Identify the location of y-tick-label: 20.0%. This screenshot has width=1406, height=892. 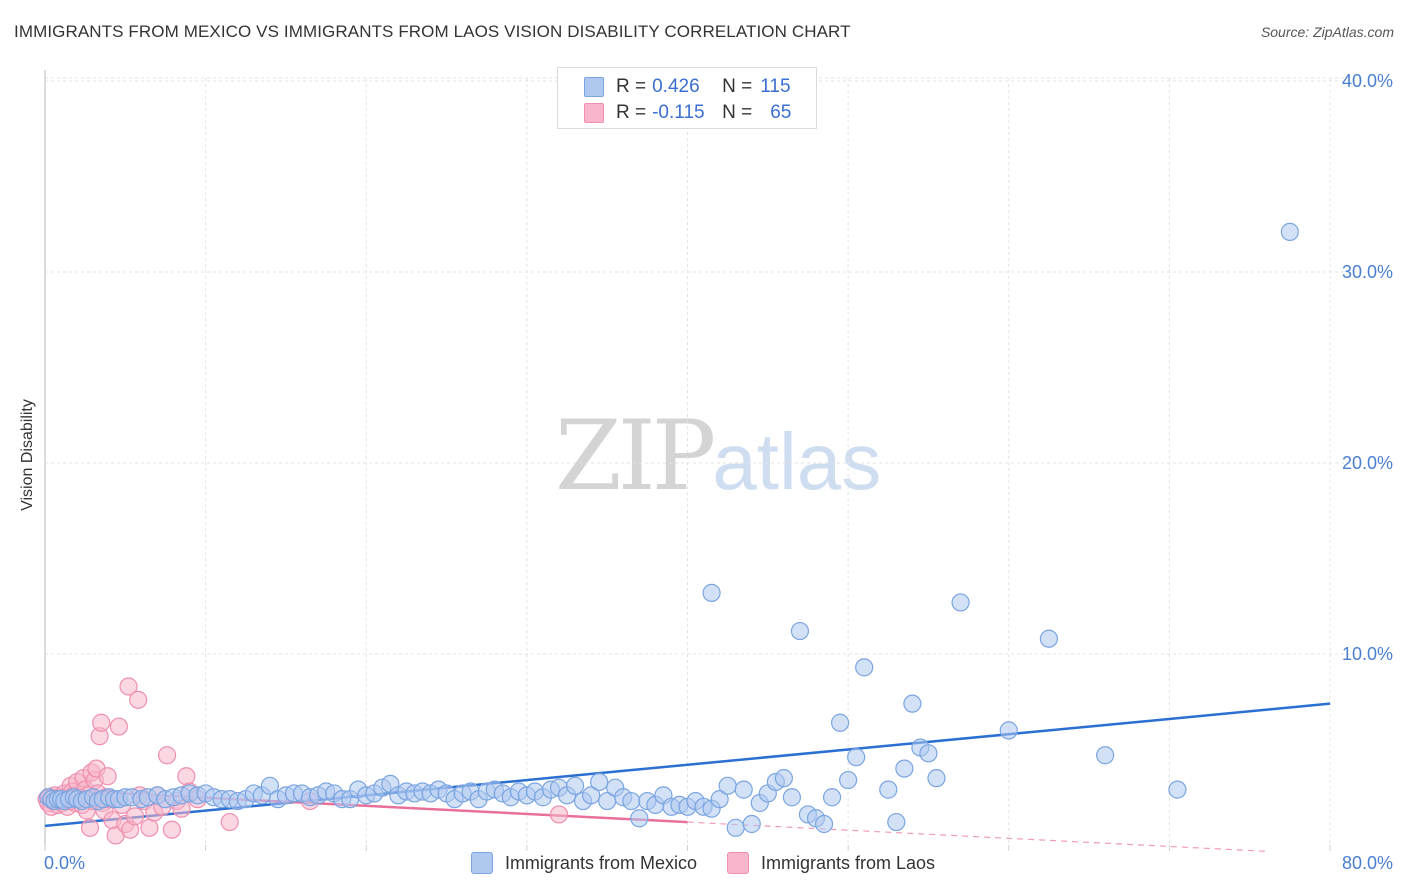
(1367, 463).